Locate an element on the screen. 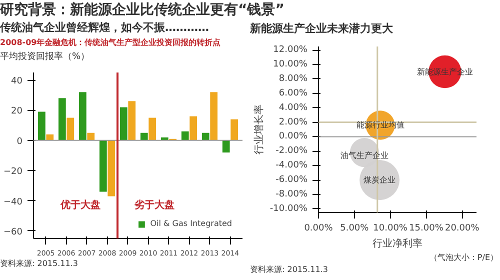 The height and width of the screenshot is (280, 500). y-tick-label: -2.00% is located at coordinates (292, 151).